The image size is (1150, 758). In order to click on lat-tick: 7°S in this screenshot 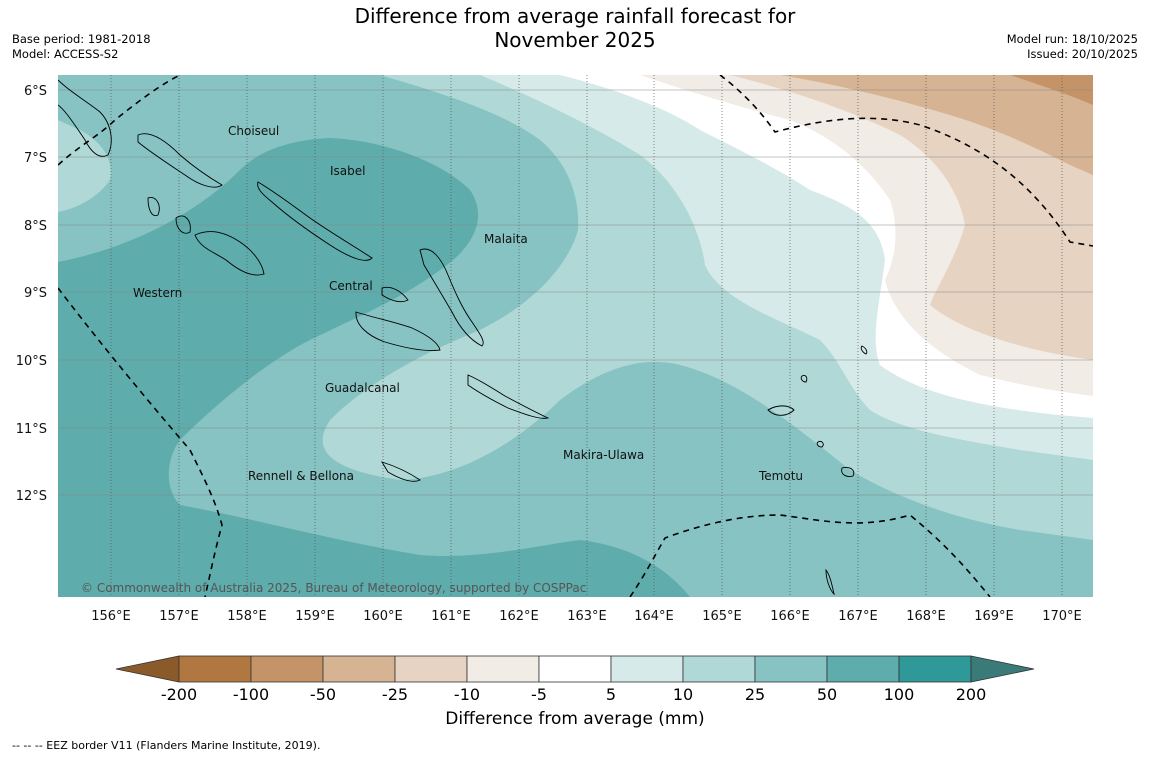, I will do `click(35, 158)`.